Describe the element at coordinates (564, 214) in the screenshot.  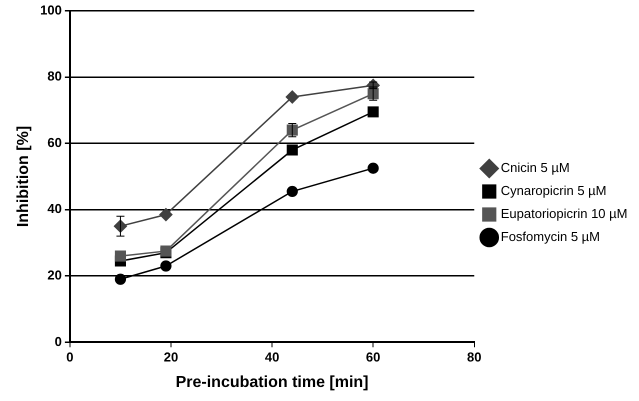
I see `legend-label: Eupatoriopicrin 10 µM` at that location.